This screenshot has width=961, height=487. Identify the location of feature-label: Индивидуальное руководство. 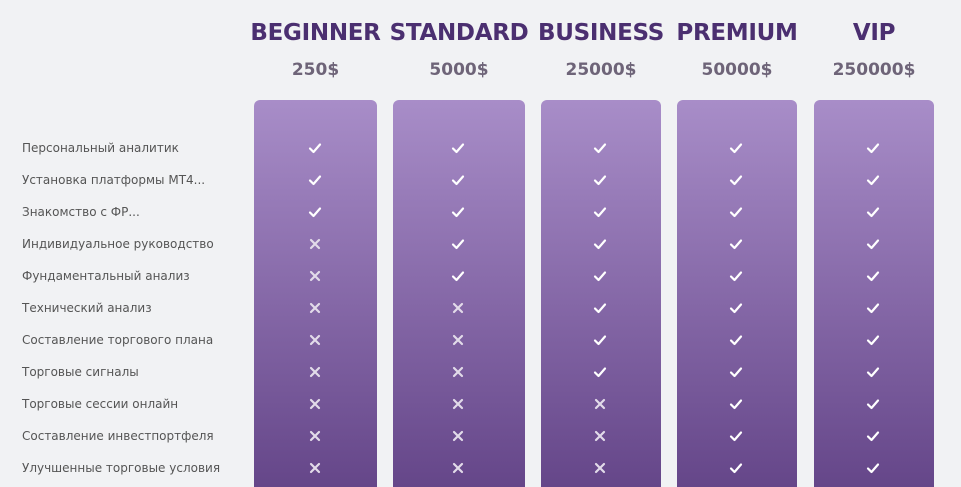
(118, 244).